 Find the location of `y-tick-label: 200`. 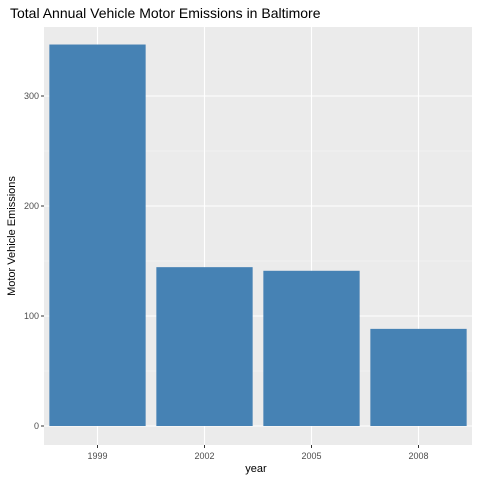

y-tick-label: 200 is located at coordinates (31, 206).